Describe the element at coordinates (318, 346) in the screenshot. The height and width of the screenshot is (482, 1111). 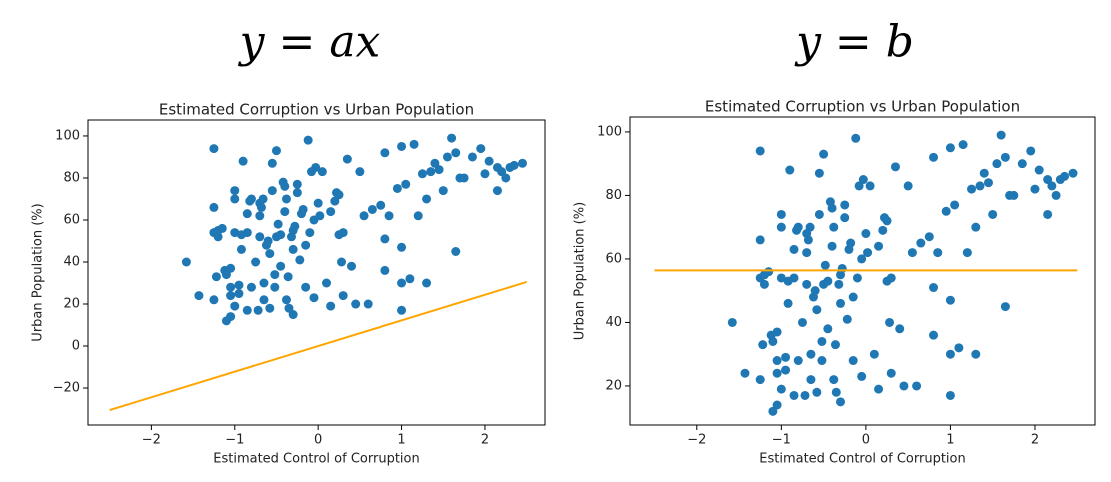
I see `fit-line` at that location.